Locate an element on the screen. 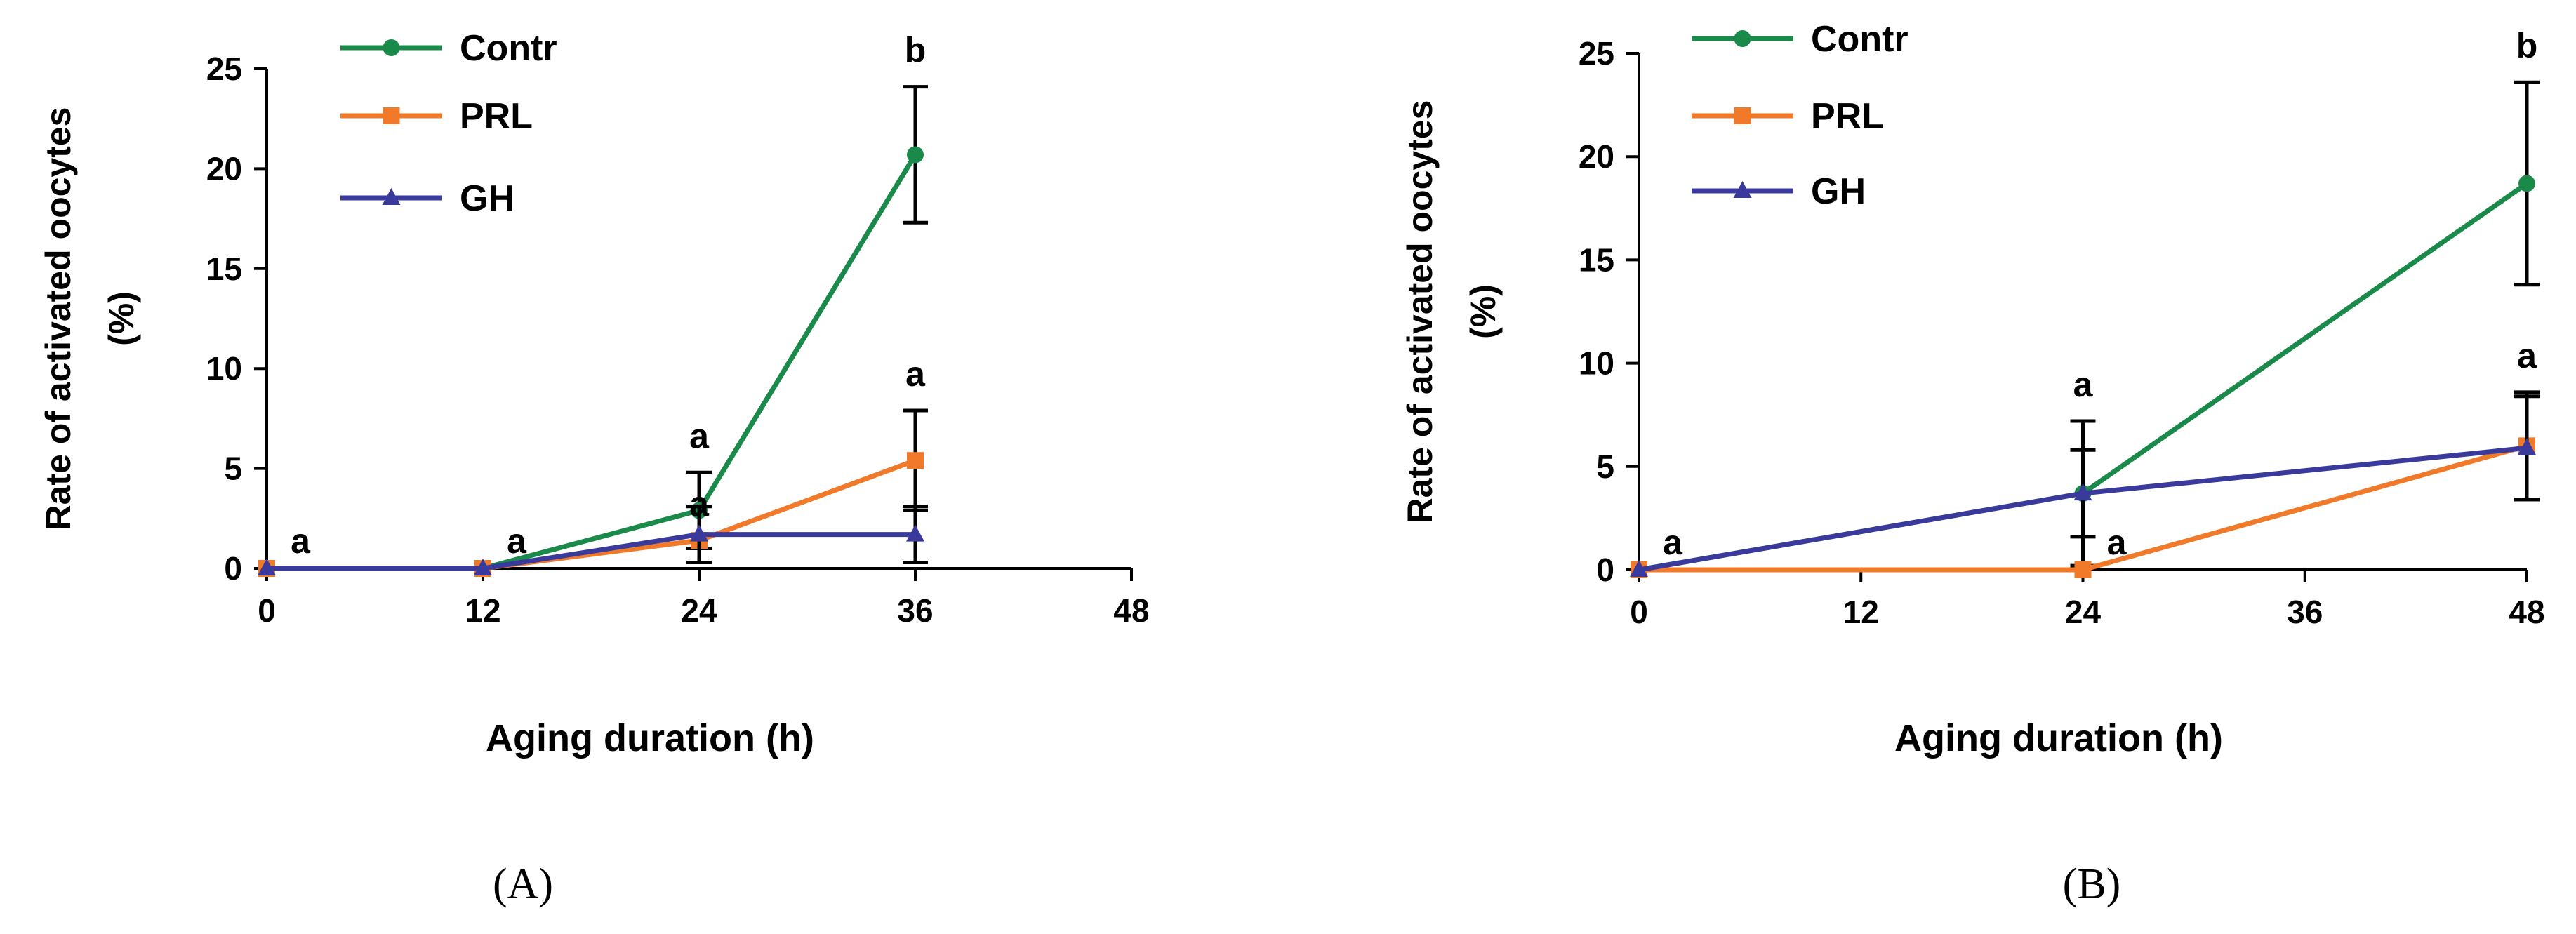  series-contr is located at coordinates (593, 331).